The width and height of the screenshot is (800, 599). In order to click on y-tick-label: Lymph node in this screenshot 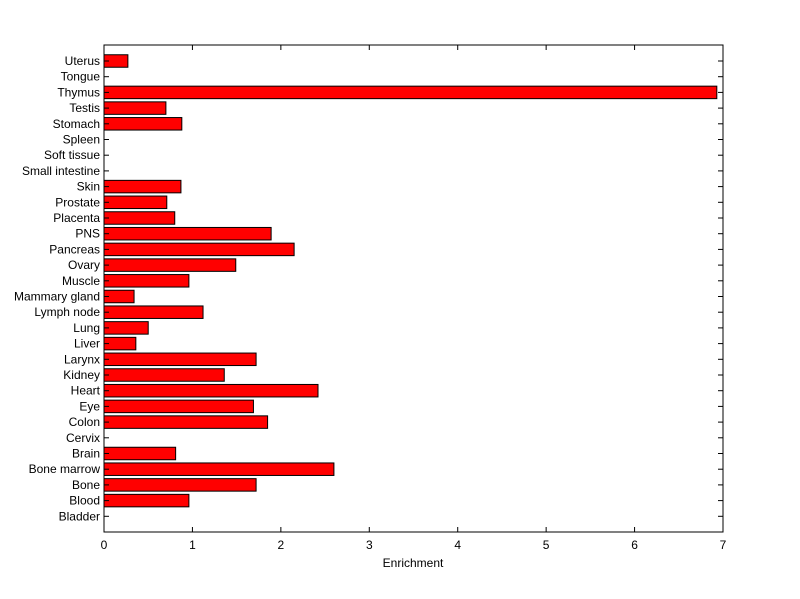, I will do `click(67, 312)`.